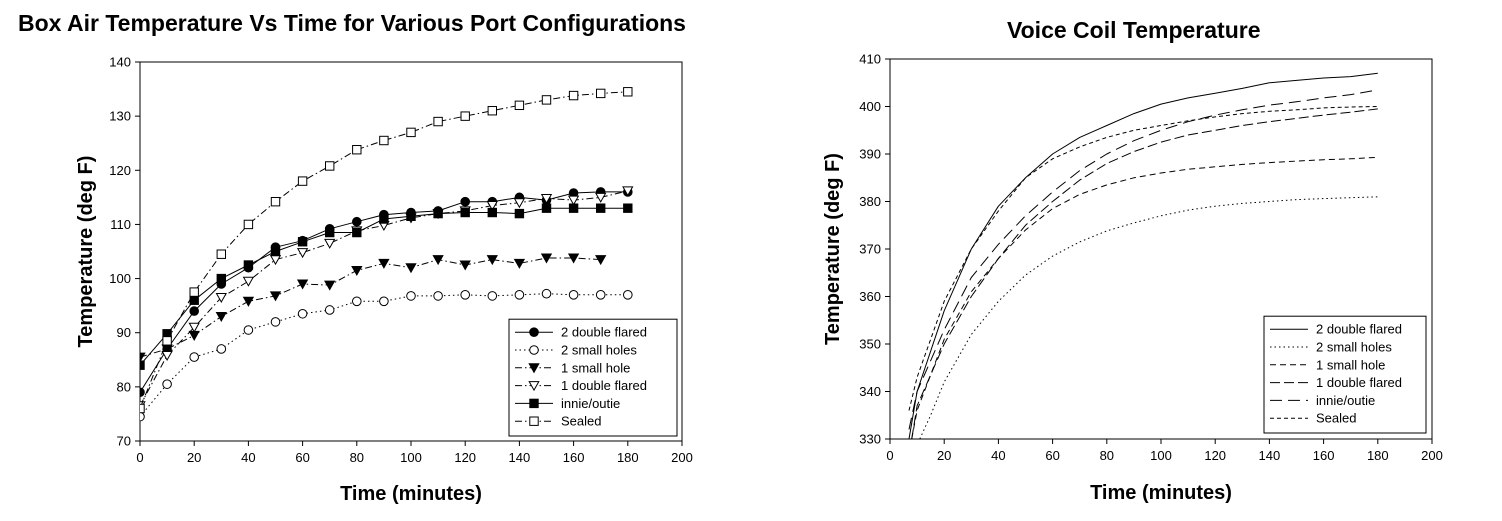 This screenshot has height=521, width=1502. I want to click on y-tick-label: 370, so click(870, 249).